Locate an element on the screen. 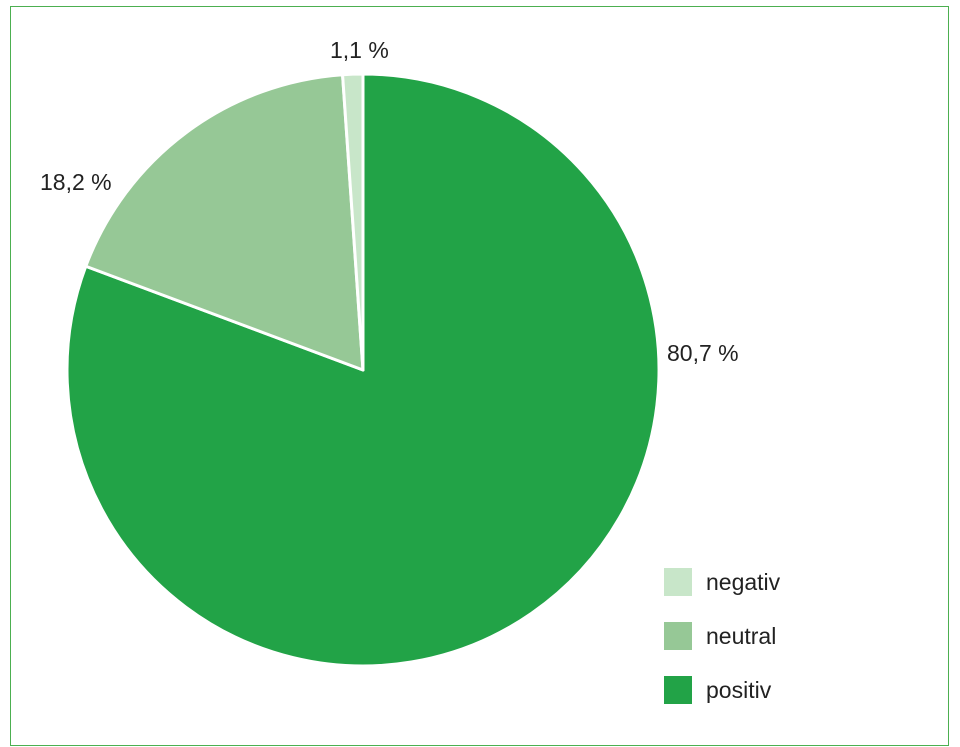  legend-label-positiv: positiv is located at coordinates (739, 690).